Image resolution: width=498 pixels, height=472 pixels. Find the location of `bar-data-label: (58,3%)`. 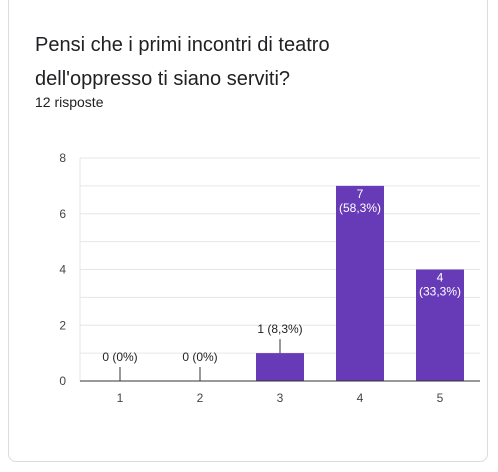

bar-data-label: (58,3%) is located at coordinates (360, 208).